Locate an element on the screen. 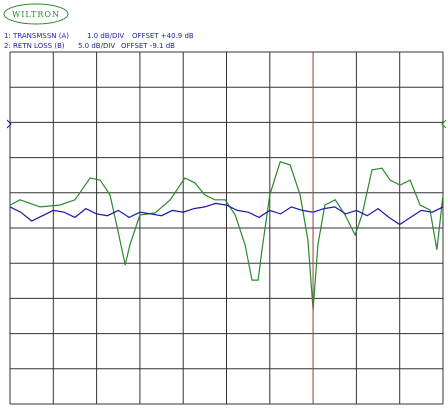 Image resolution: width=448 pixels, height=409 pixels. channel-scale: 5.0 dB/DIV is located at coordinates (96, 46).